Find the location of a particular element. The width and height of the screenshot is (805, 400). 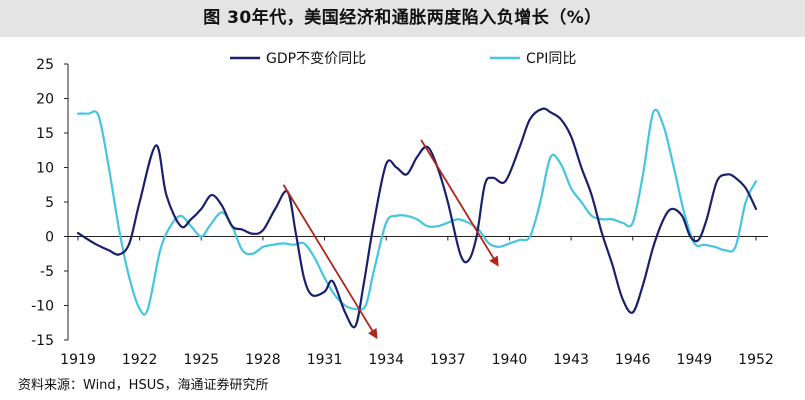

y-tick-label: -5 is located at coordinates (47, 272).